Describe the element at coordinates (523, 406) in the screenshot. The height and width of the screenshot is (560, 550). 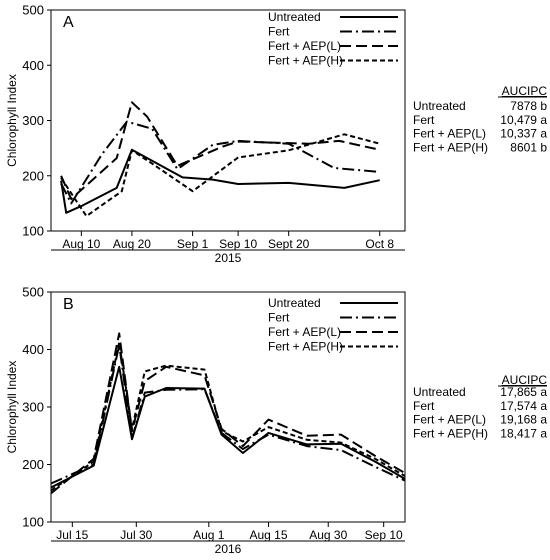
I see `aucipc-row-value: 17,574 a` at that location.